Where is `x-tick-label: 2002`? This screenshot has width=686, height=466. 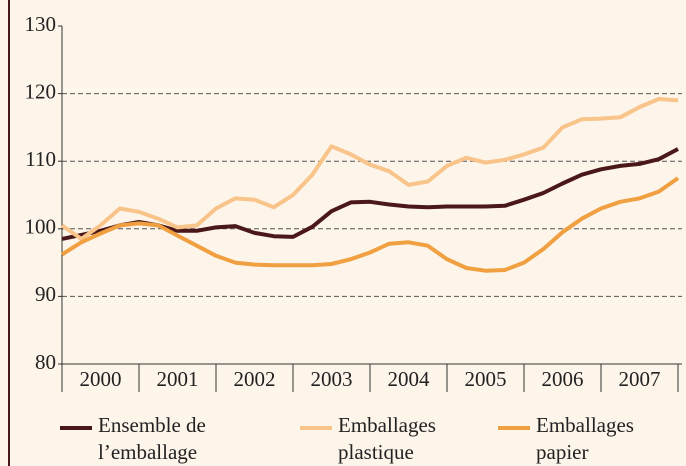 x-tick-label: 2002 is located at coordinates (255, 379).